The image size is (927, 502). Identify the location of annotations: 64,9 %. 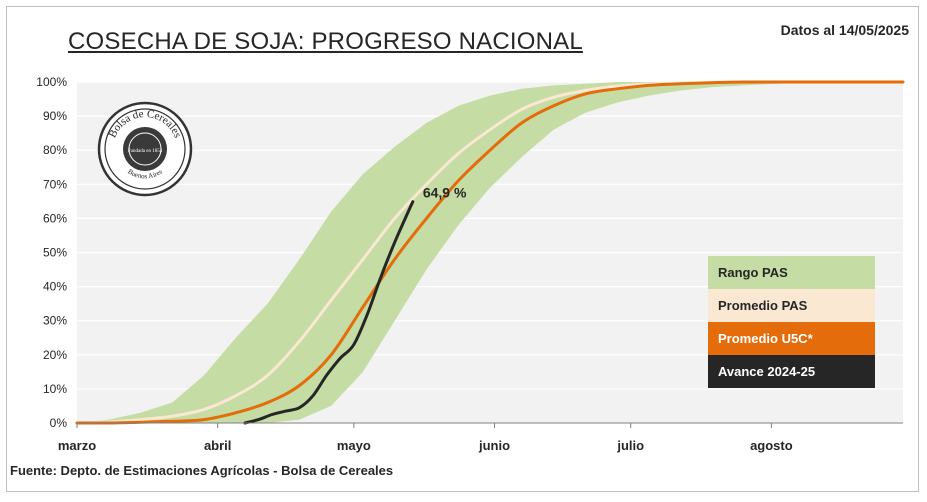
(445, 193).